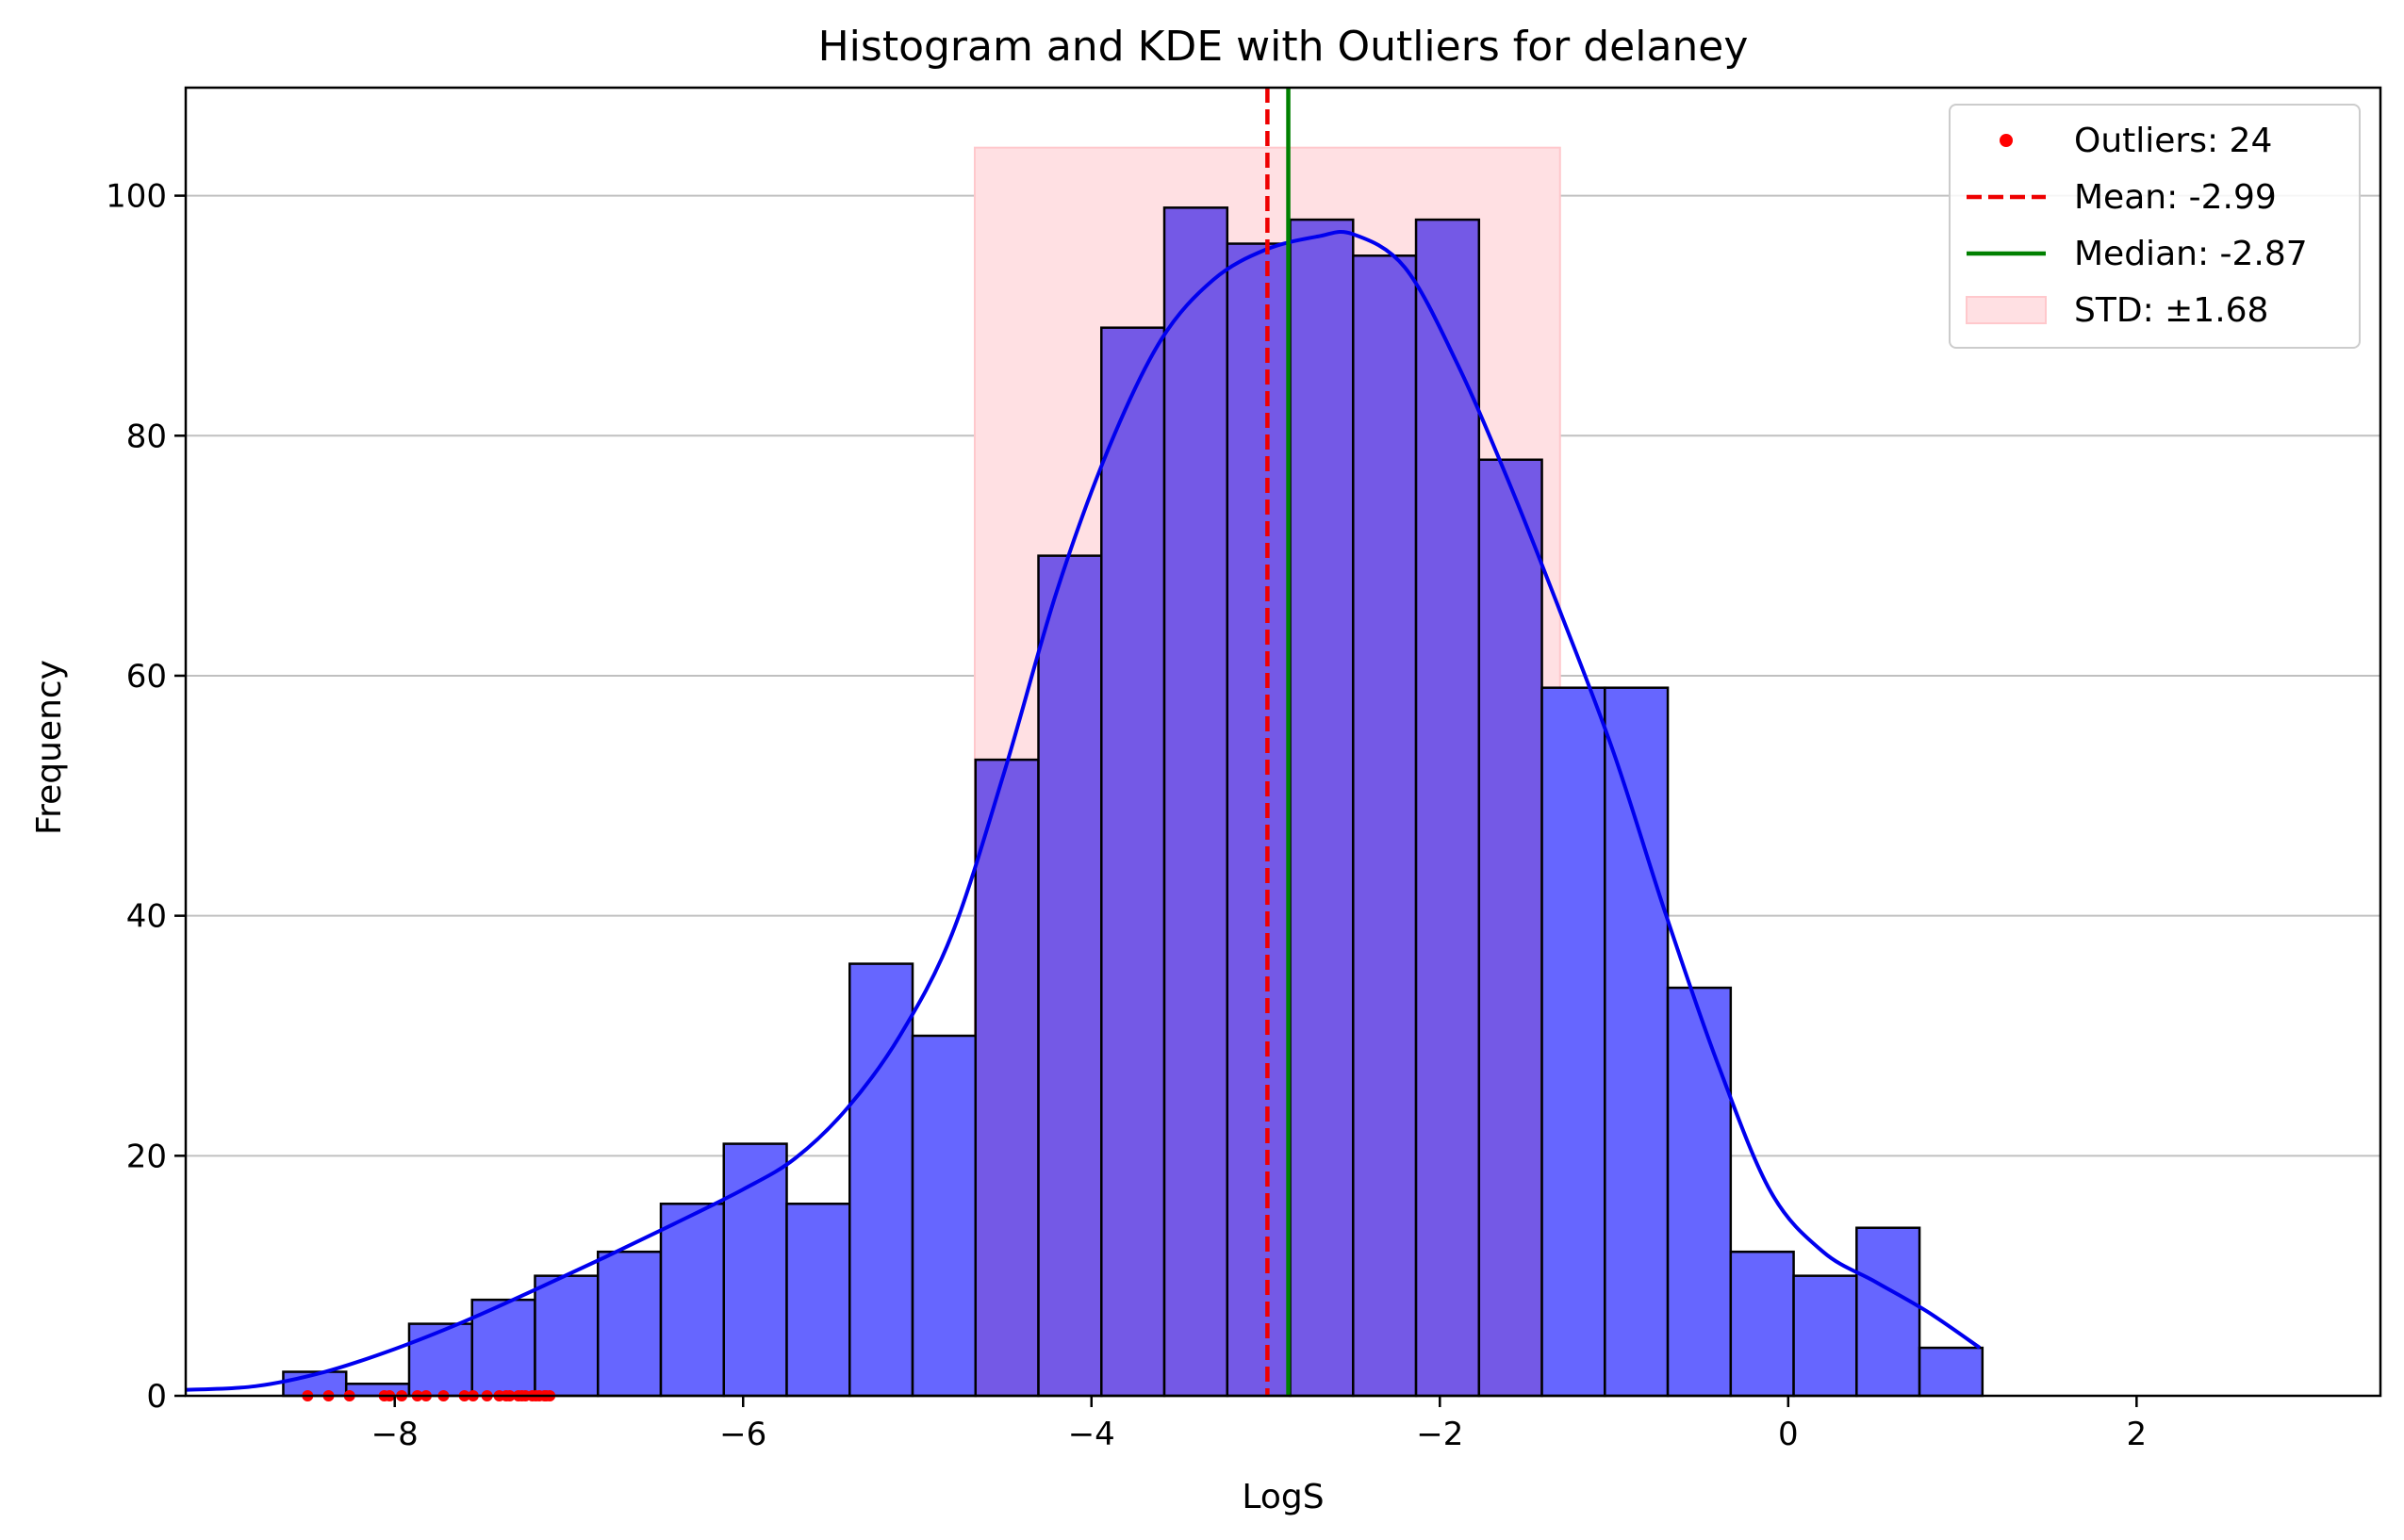 Image resolution: width=2404 pixels, height=1540 pixels. What do you see at coordinates (2006, 310) in the screenshot?
I see `legend-std-marker` at bounding box center [2006, 310].